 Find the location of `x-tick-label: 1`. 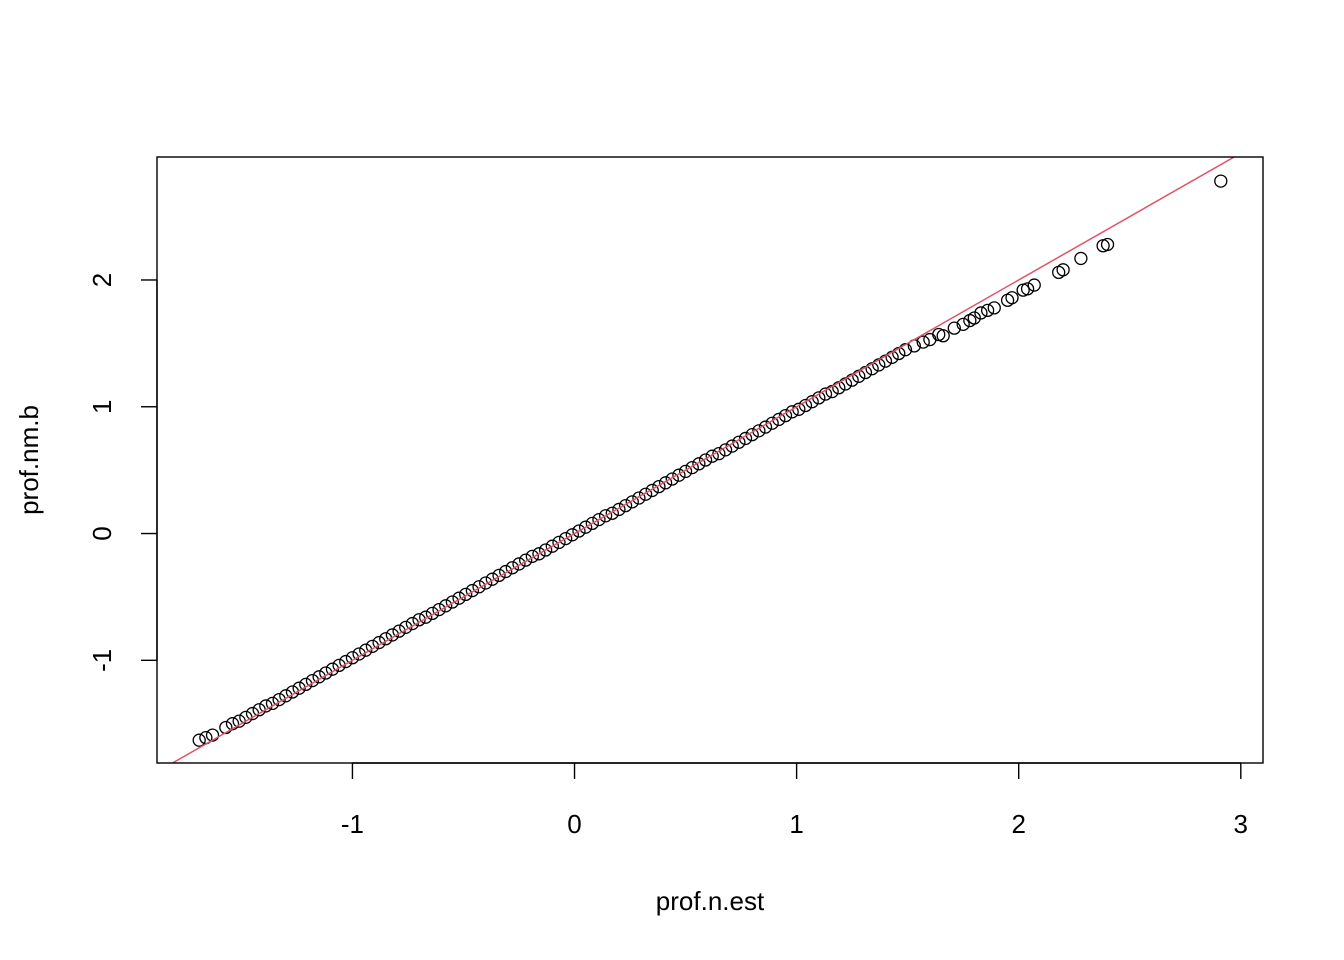

x-tick-label: 1 is located at coordinates (796, 824).